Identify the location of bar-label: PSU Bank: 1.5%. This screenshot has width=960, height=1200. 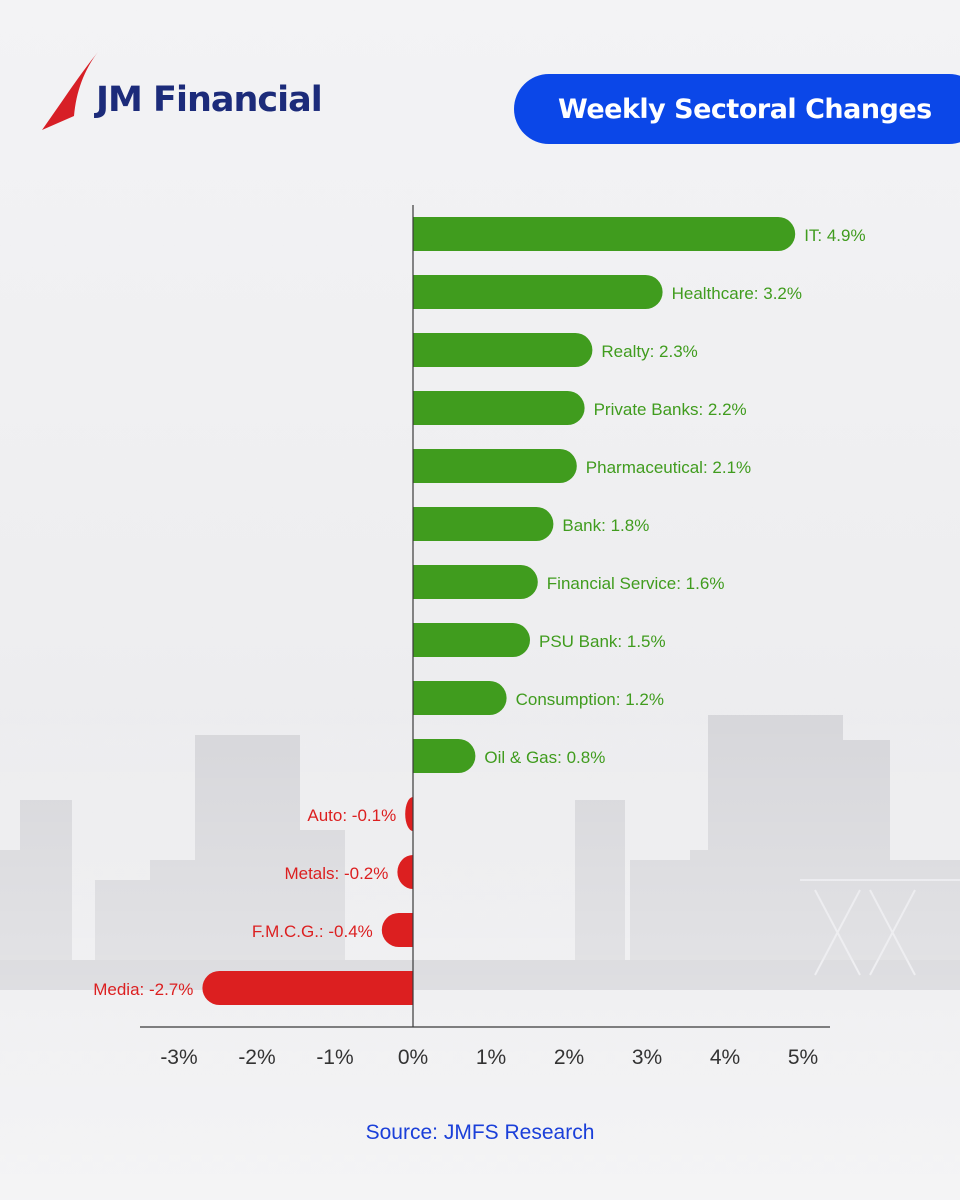
(602, 641).